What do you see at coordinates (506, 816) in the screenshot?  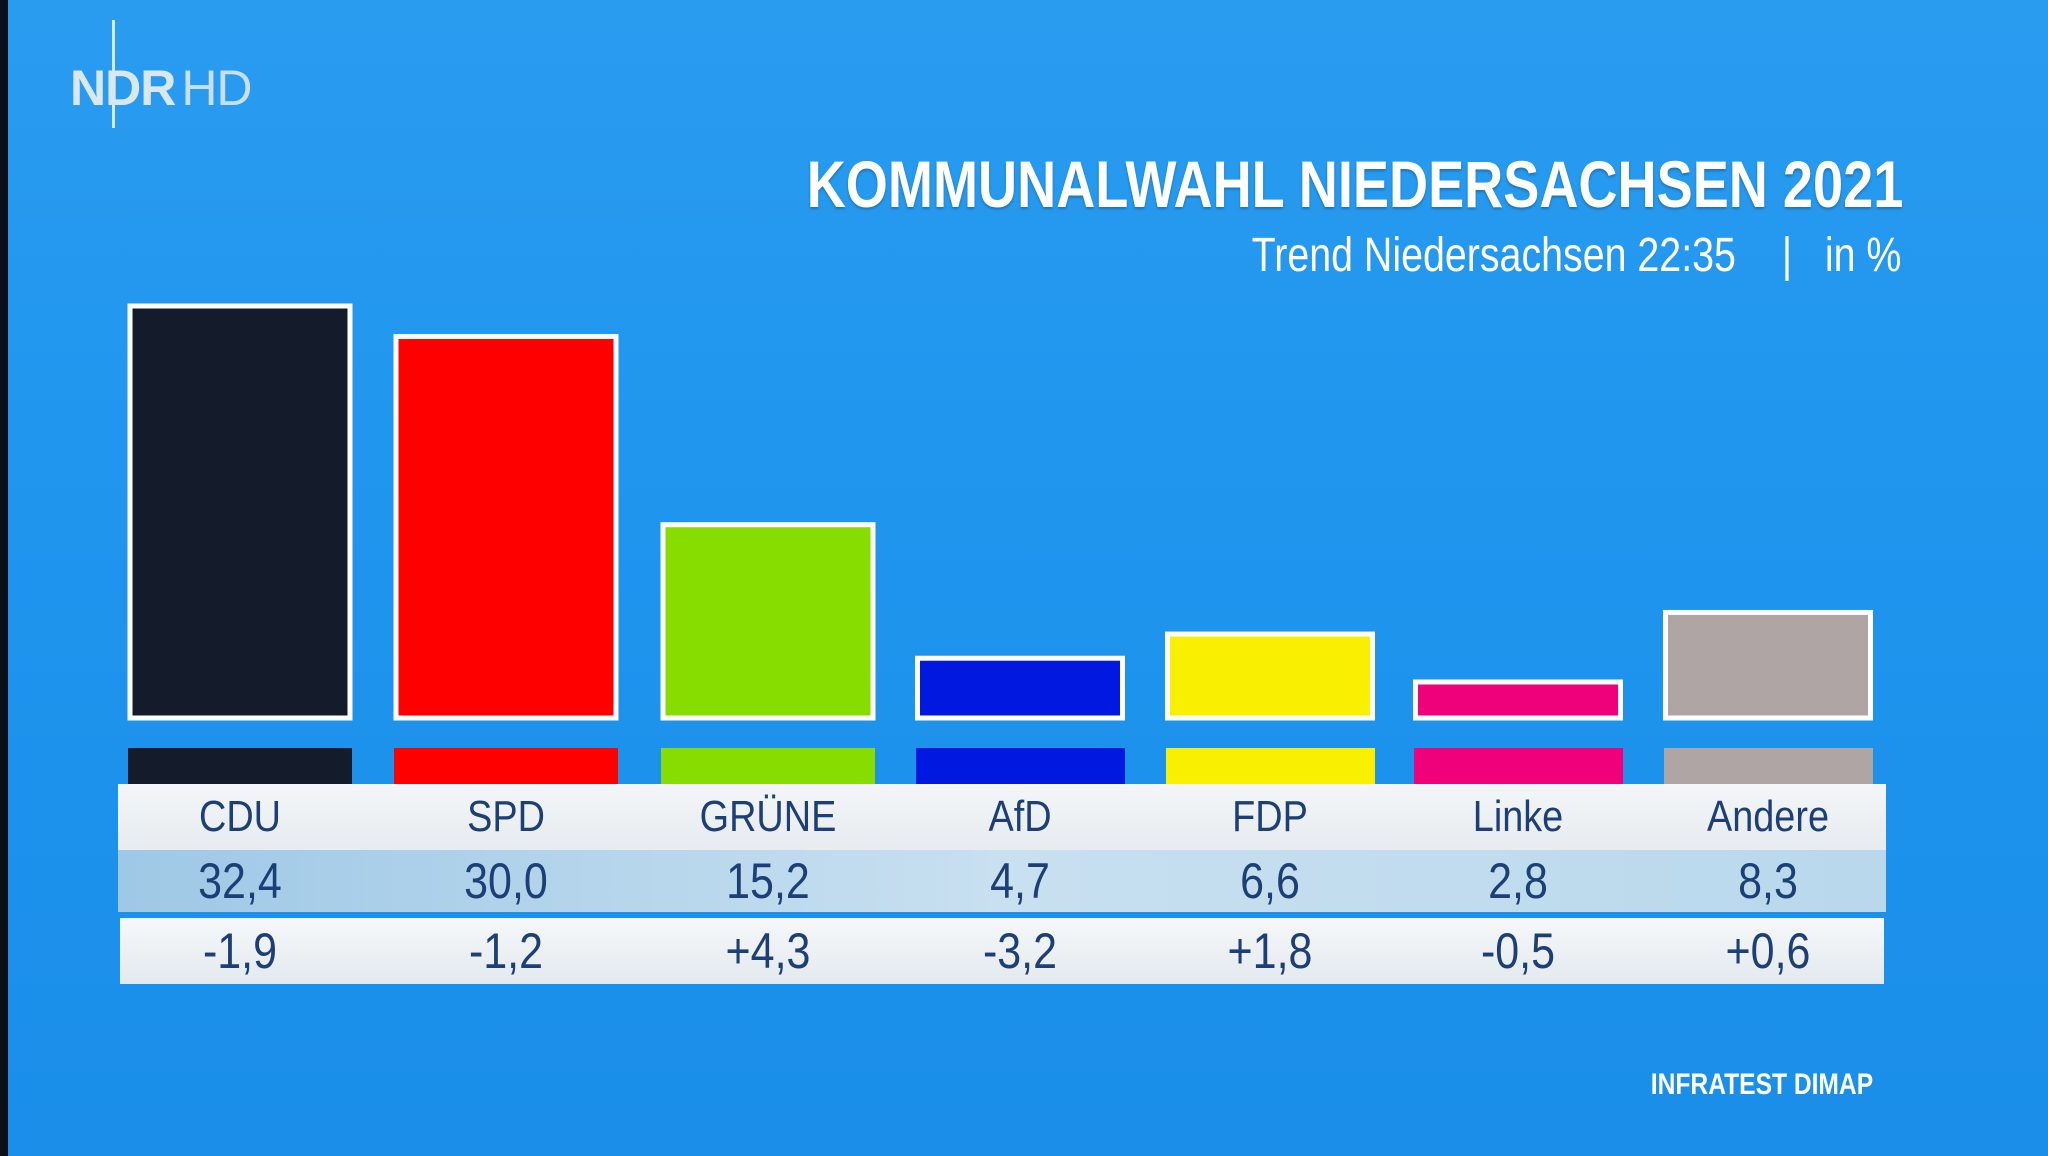 I see `party-label-spd: SPD` at bounding box center [506, 816].